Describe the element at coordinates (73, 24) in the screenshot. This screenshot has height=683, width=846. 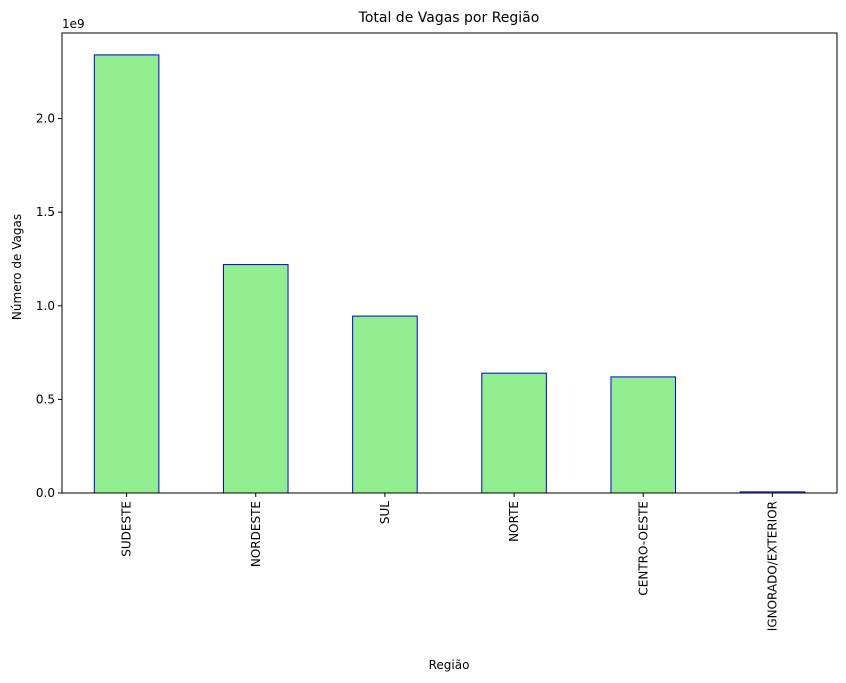
I see `y-axis-scale-label: 1e9` at that location.